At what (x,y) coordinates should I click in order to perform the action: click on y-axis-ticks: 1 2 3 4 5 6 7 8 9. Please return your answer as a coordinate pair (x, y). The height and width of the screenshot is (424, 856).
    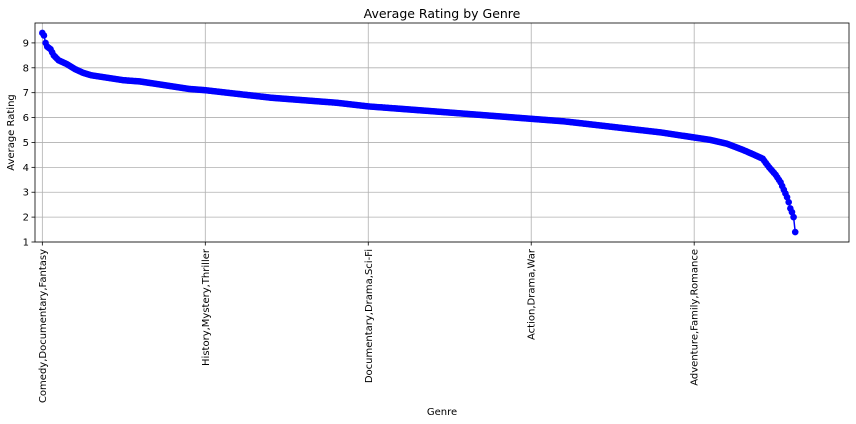
    Looking at the image, I should click on (29, 143).